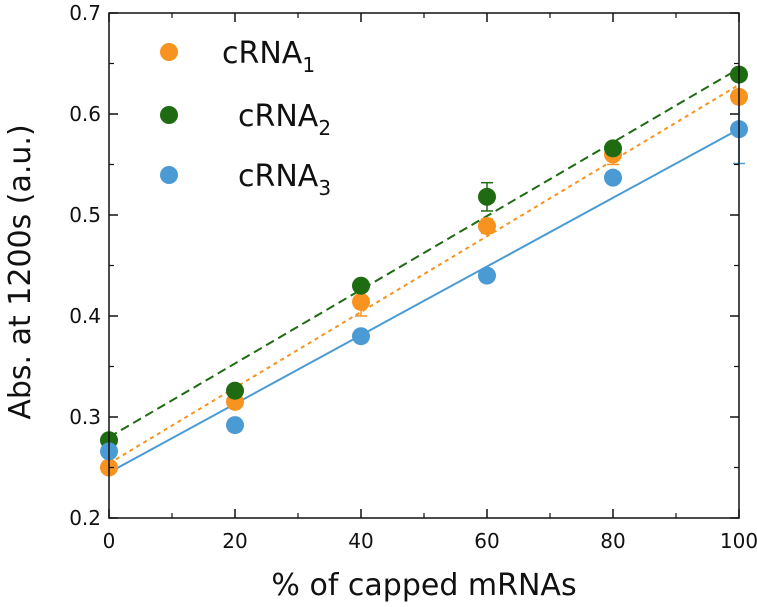 The image size is (757, 607). I want to click on y-tick-label: 0.3, so click(85, 417).